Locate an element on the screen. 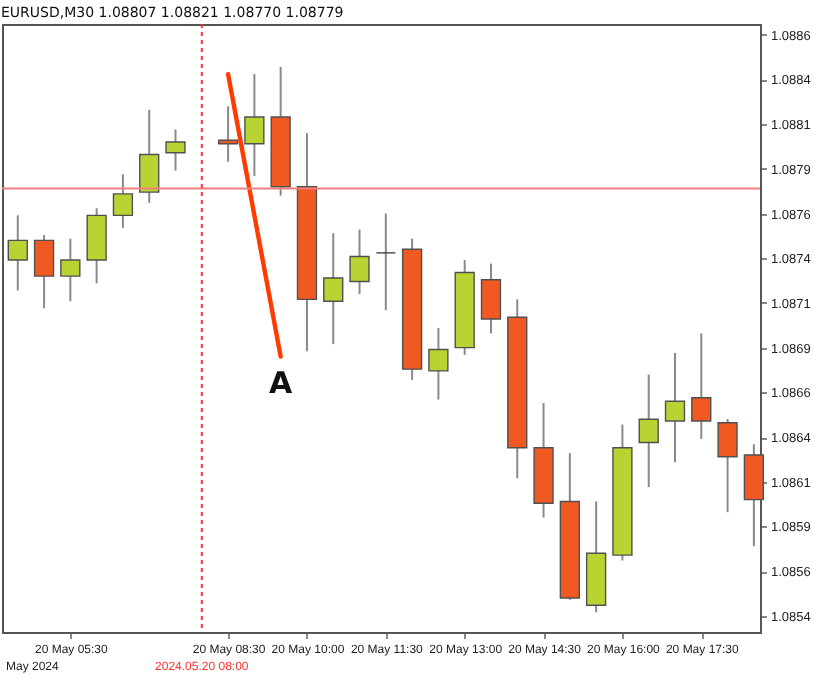 This screenshot has width=814, height=676. annotation: A is located at coordinates (281, 382).